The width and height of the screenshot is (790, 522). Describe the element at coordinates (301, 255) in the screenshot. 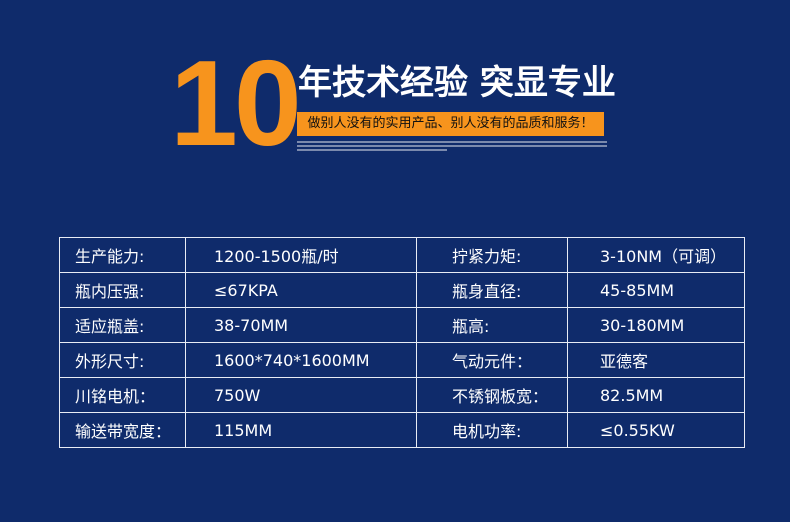

I see `spec-value: 1200-1500瓶/时` at that location.